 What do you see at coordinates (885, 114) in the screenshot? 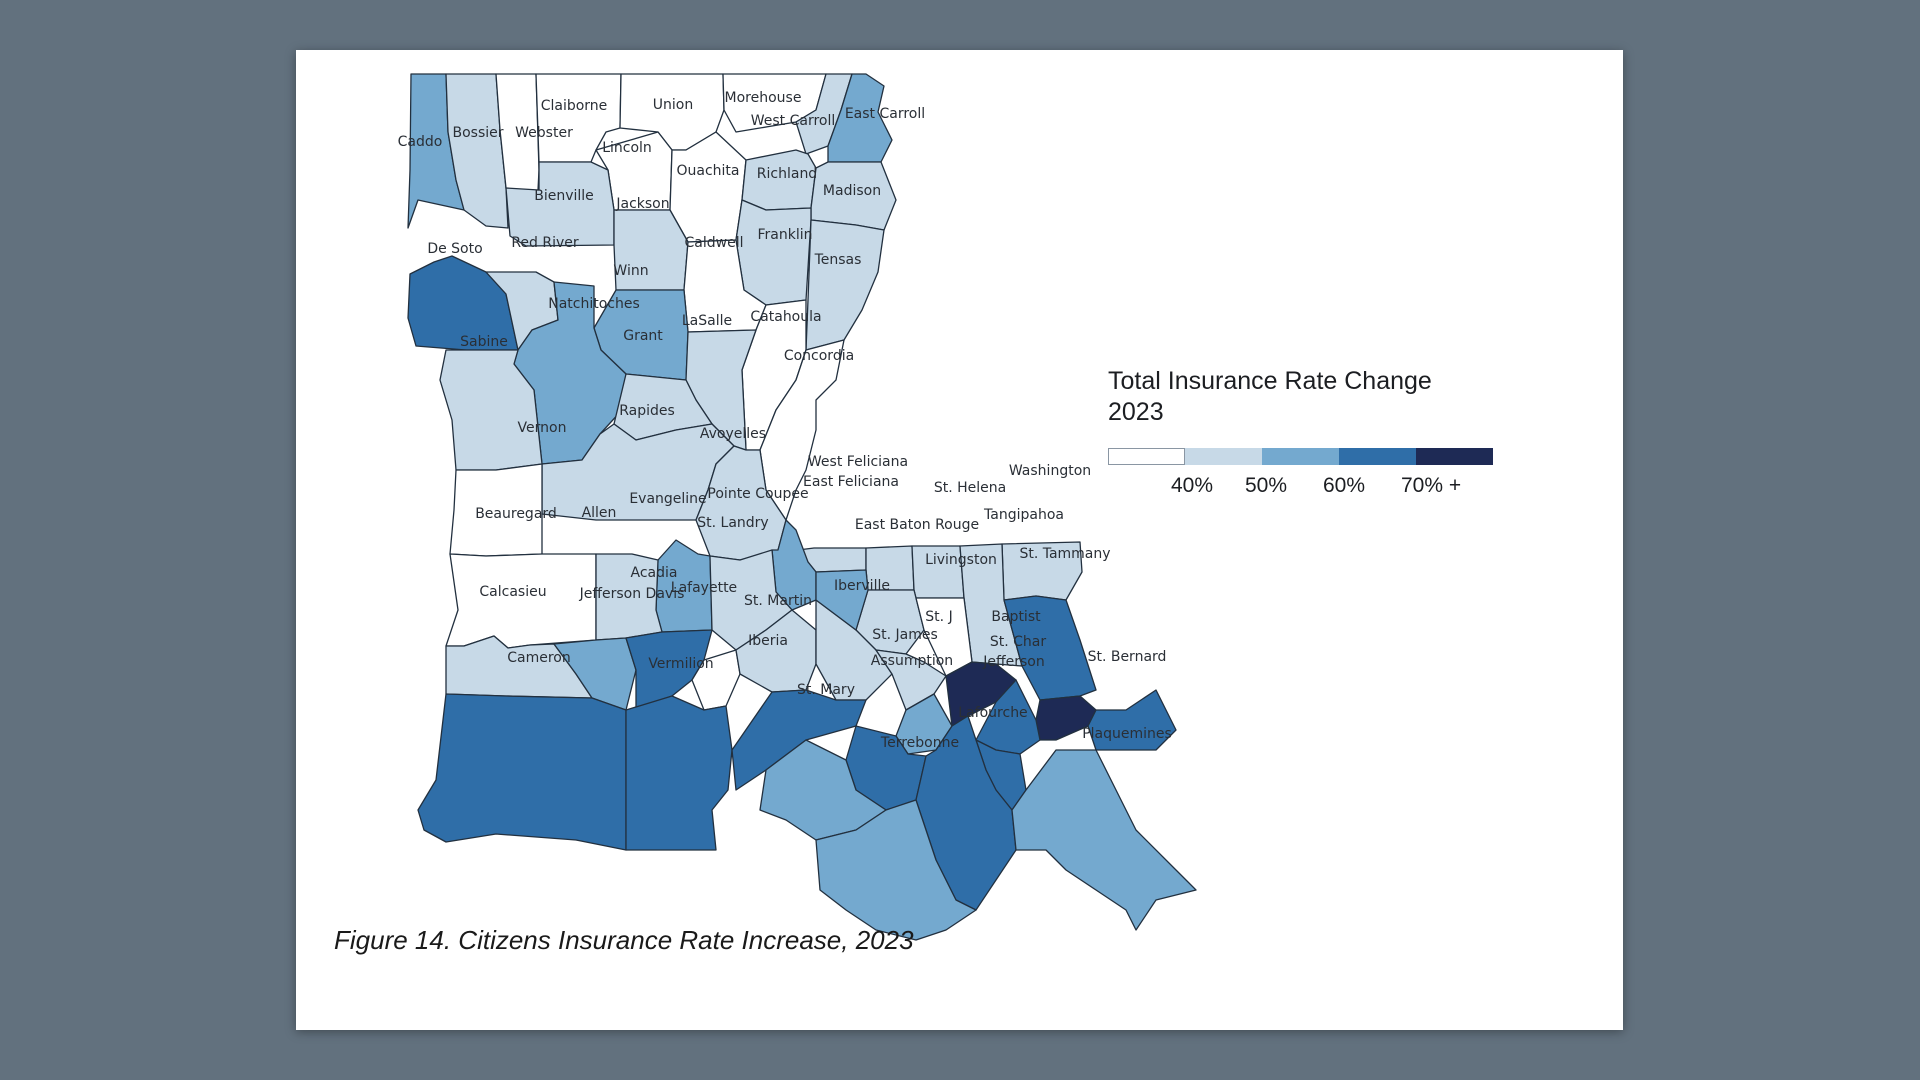
I see `parish-label-east-carroll: East Carroll` at bounding box center [885, 114].